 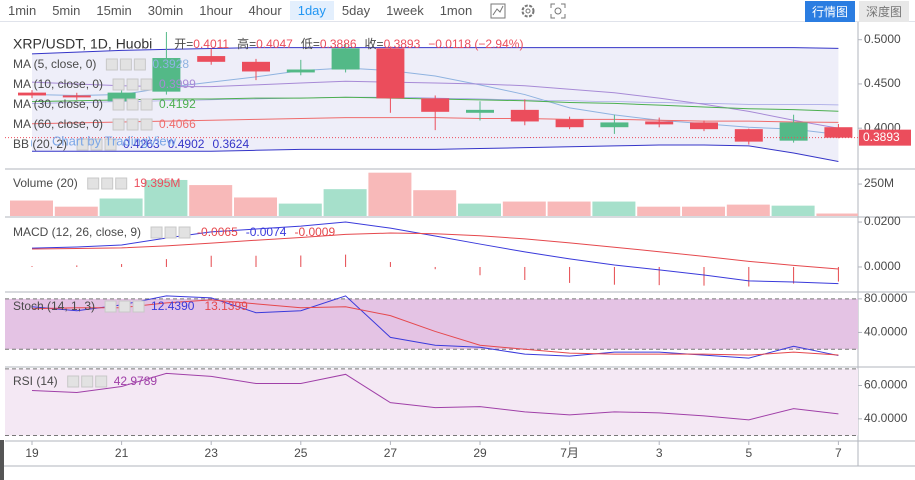 I want to click on last-price-box, so click(x=885, y=137).